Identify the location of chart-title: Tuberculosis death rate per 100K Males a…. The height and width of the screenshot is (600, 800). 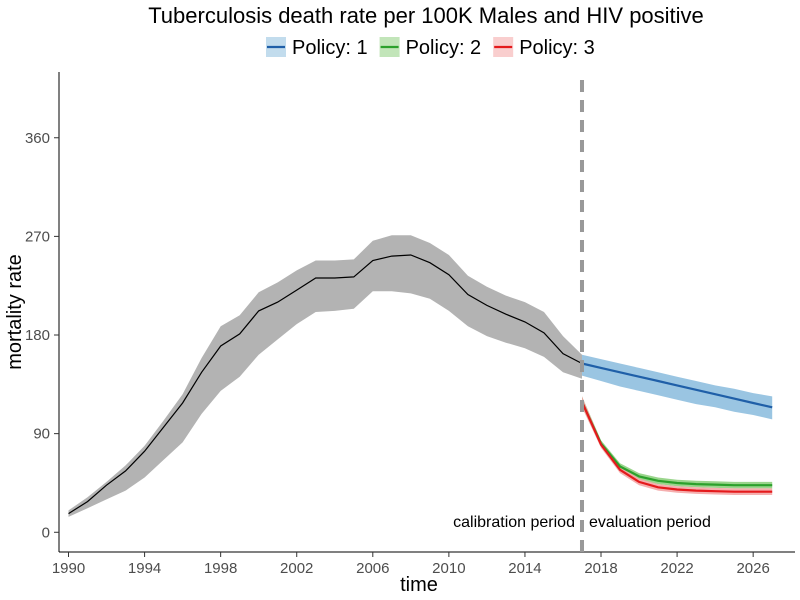
(426, 15).